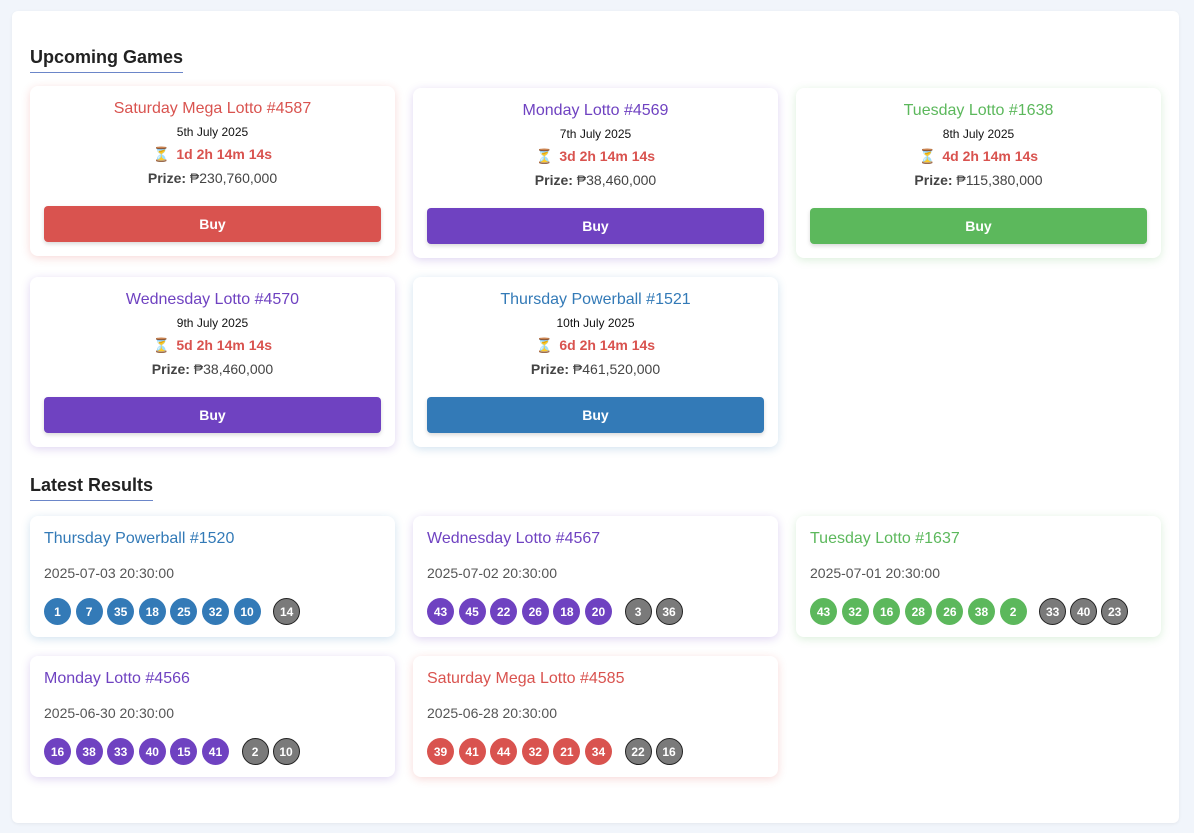  Describe the element at coordinates (117, 678) in the screenshot. I see `result-game-name: Monday Lotto #4566` at that location.